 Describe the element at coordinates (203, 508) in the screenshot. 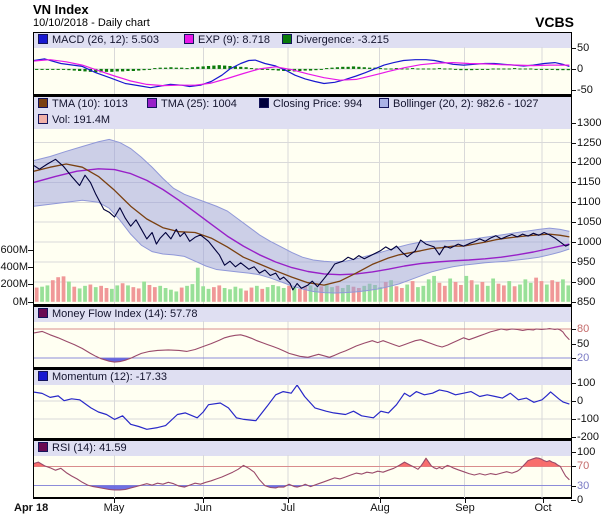

I see `month-label: Jun` at that location.